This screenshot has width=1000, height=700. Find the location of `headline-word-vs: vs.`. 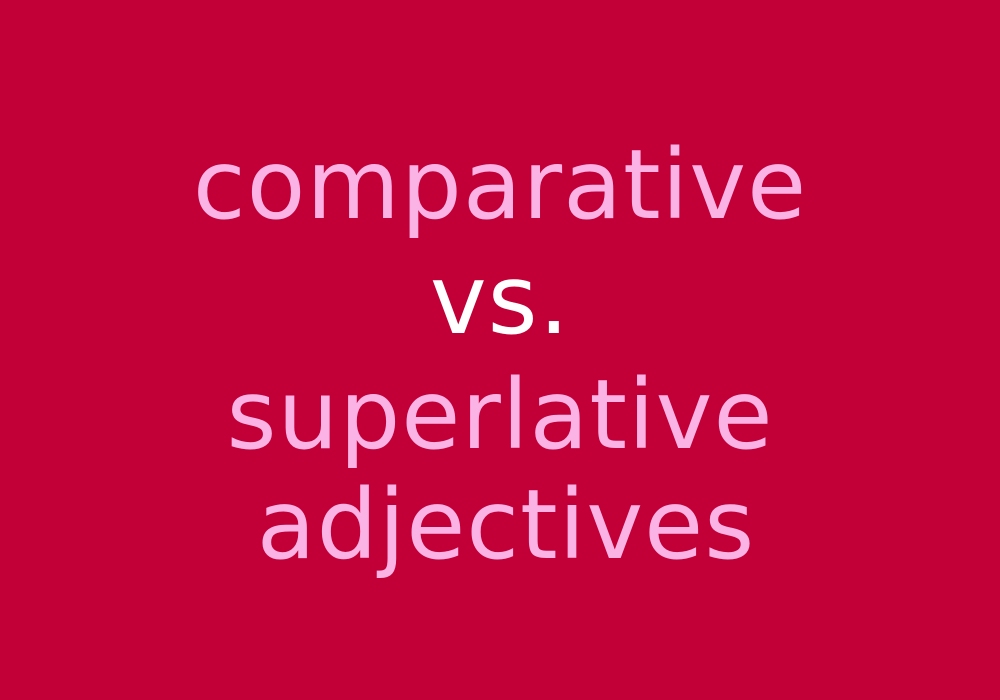

headline-word-vs: vs. is located at coordinates (500, 300).